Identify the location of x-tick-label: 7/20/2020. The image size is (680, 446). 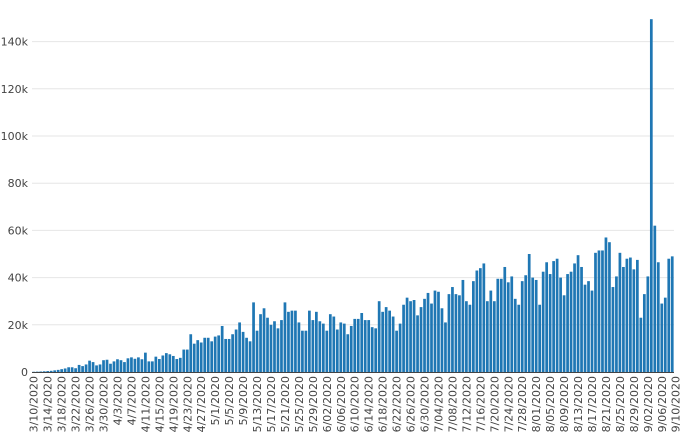
(494, 404).